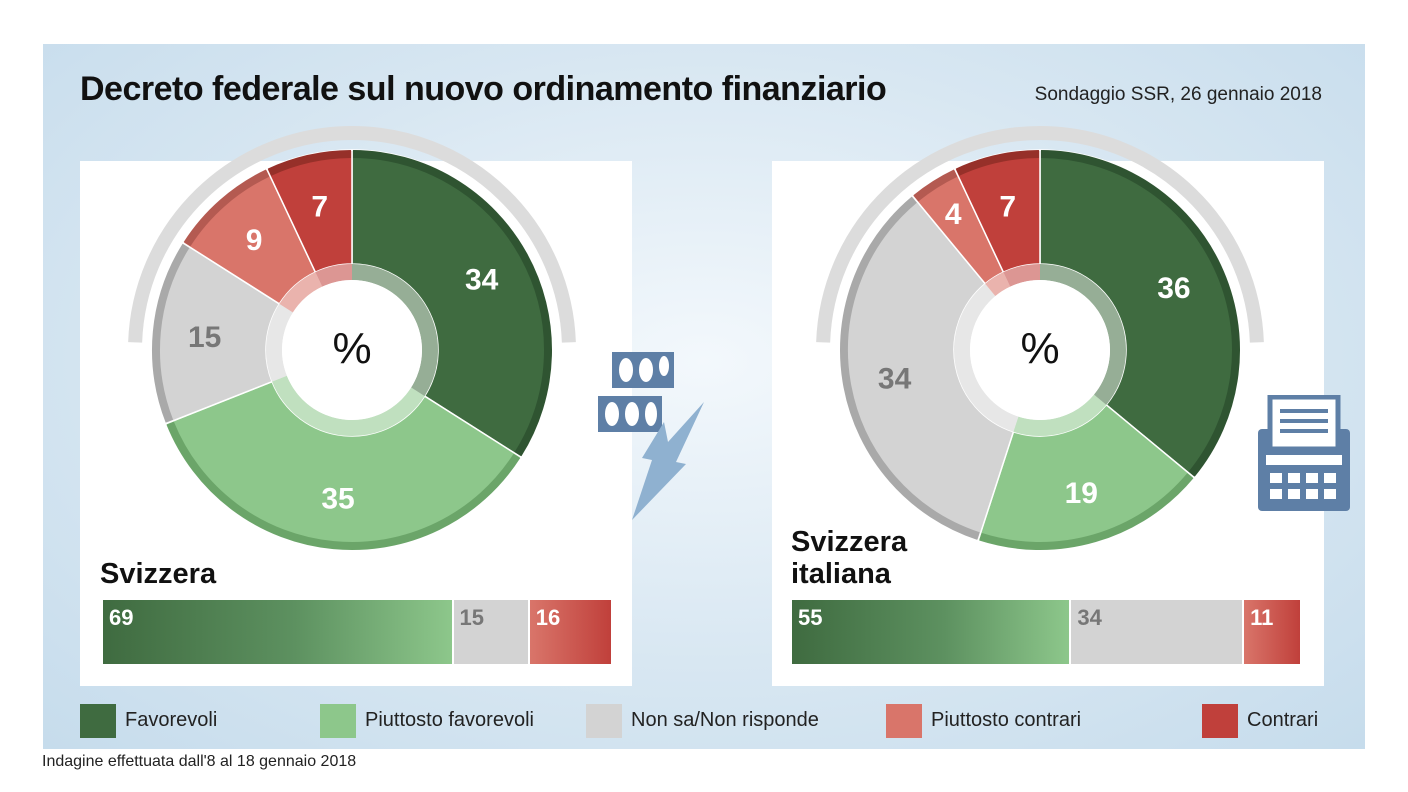  Describe the element at coordinates (725, 720) in the screenshot. I see `legend-label: Non sa/Non risponde` at that location.